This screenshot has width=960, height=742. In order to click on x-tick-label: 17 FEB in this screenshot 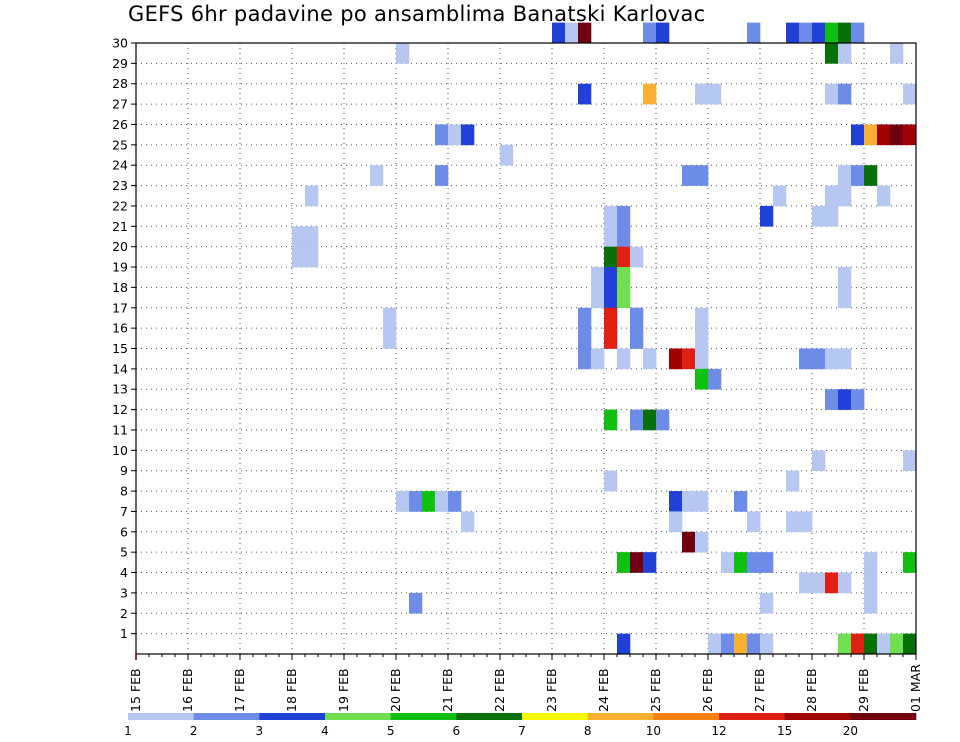, I will do `click(239, 690)`.